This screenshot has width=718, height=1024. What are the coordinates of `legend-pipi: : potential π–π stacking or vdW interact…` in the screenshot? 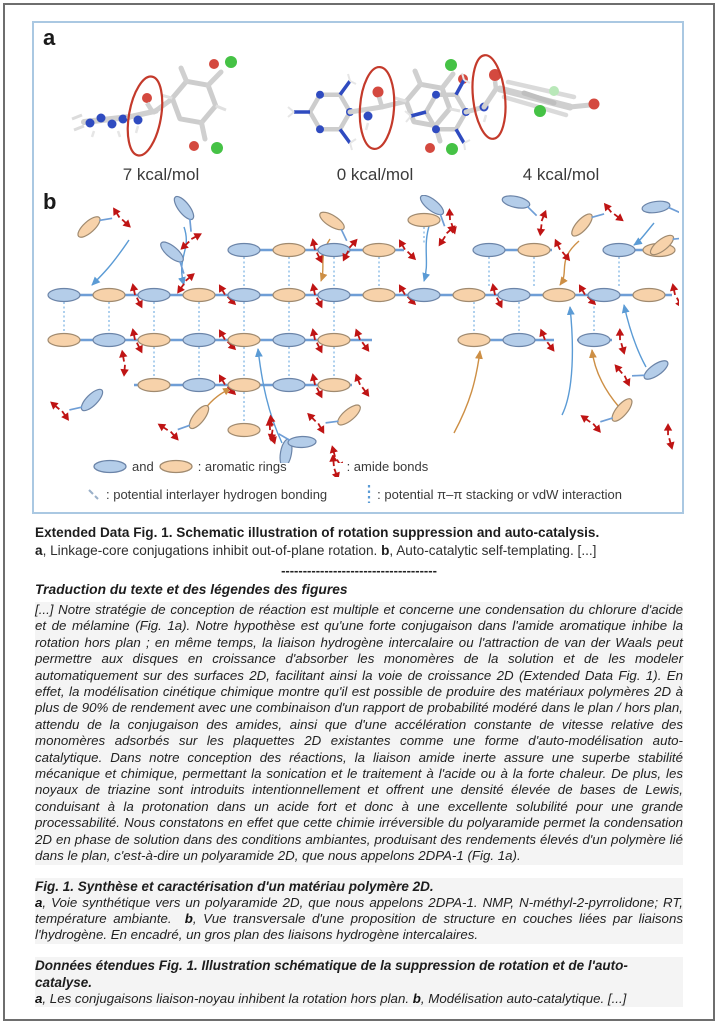 It's located at (499, 494).